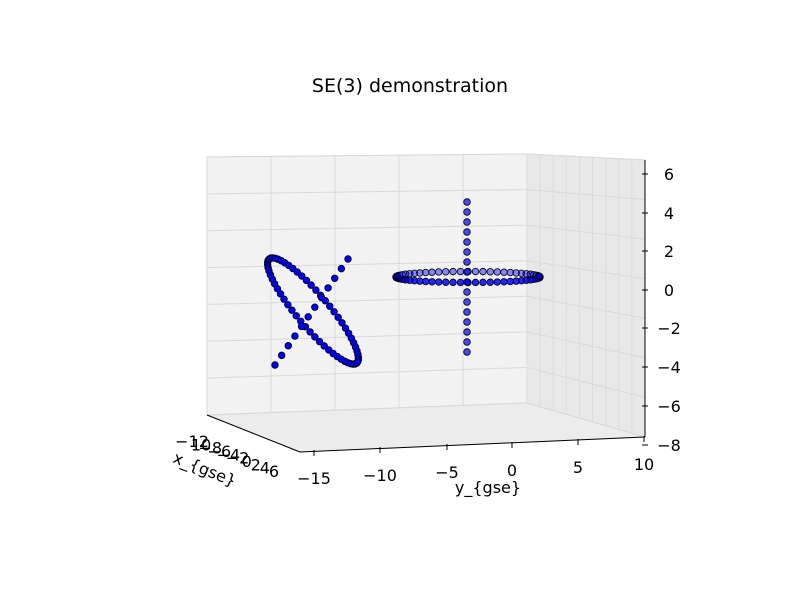  What do you see at coordinates (475, 462) in the screenshot?
I see `y-tick-labels: −15 −10 −5 0 5 10` at bounding box center [475, 462].